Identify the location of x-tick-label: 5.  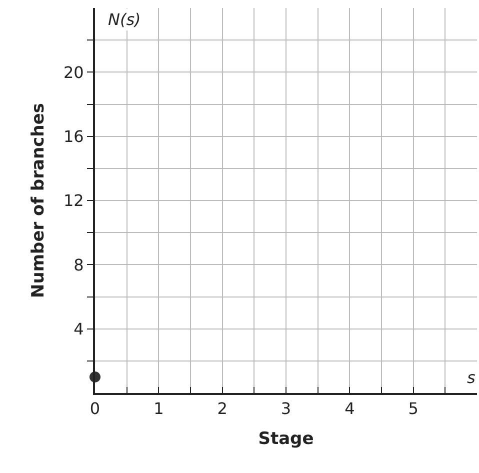
(413, 408).